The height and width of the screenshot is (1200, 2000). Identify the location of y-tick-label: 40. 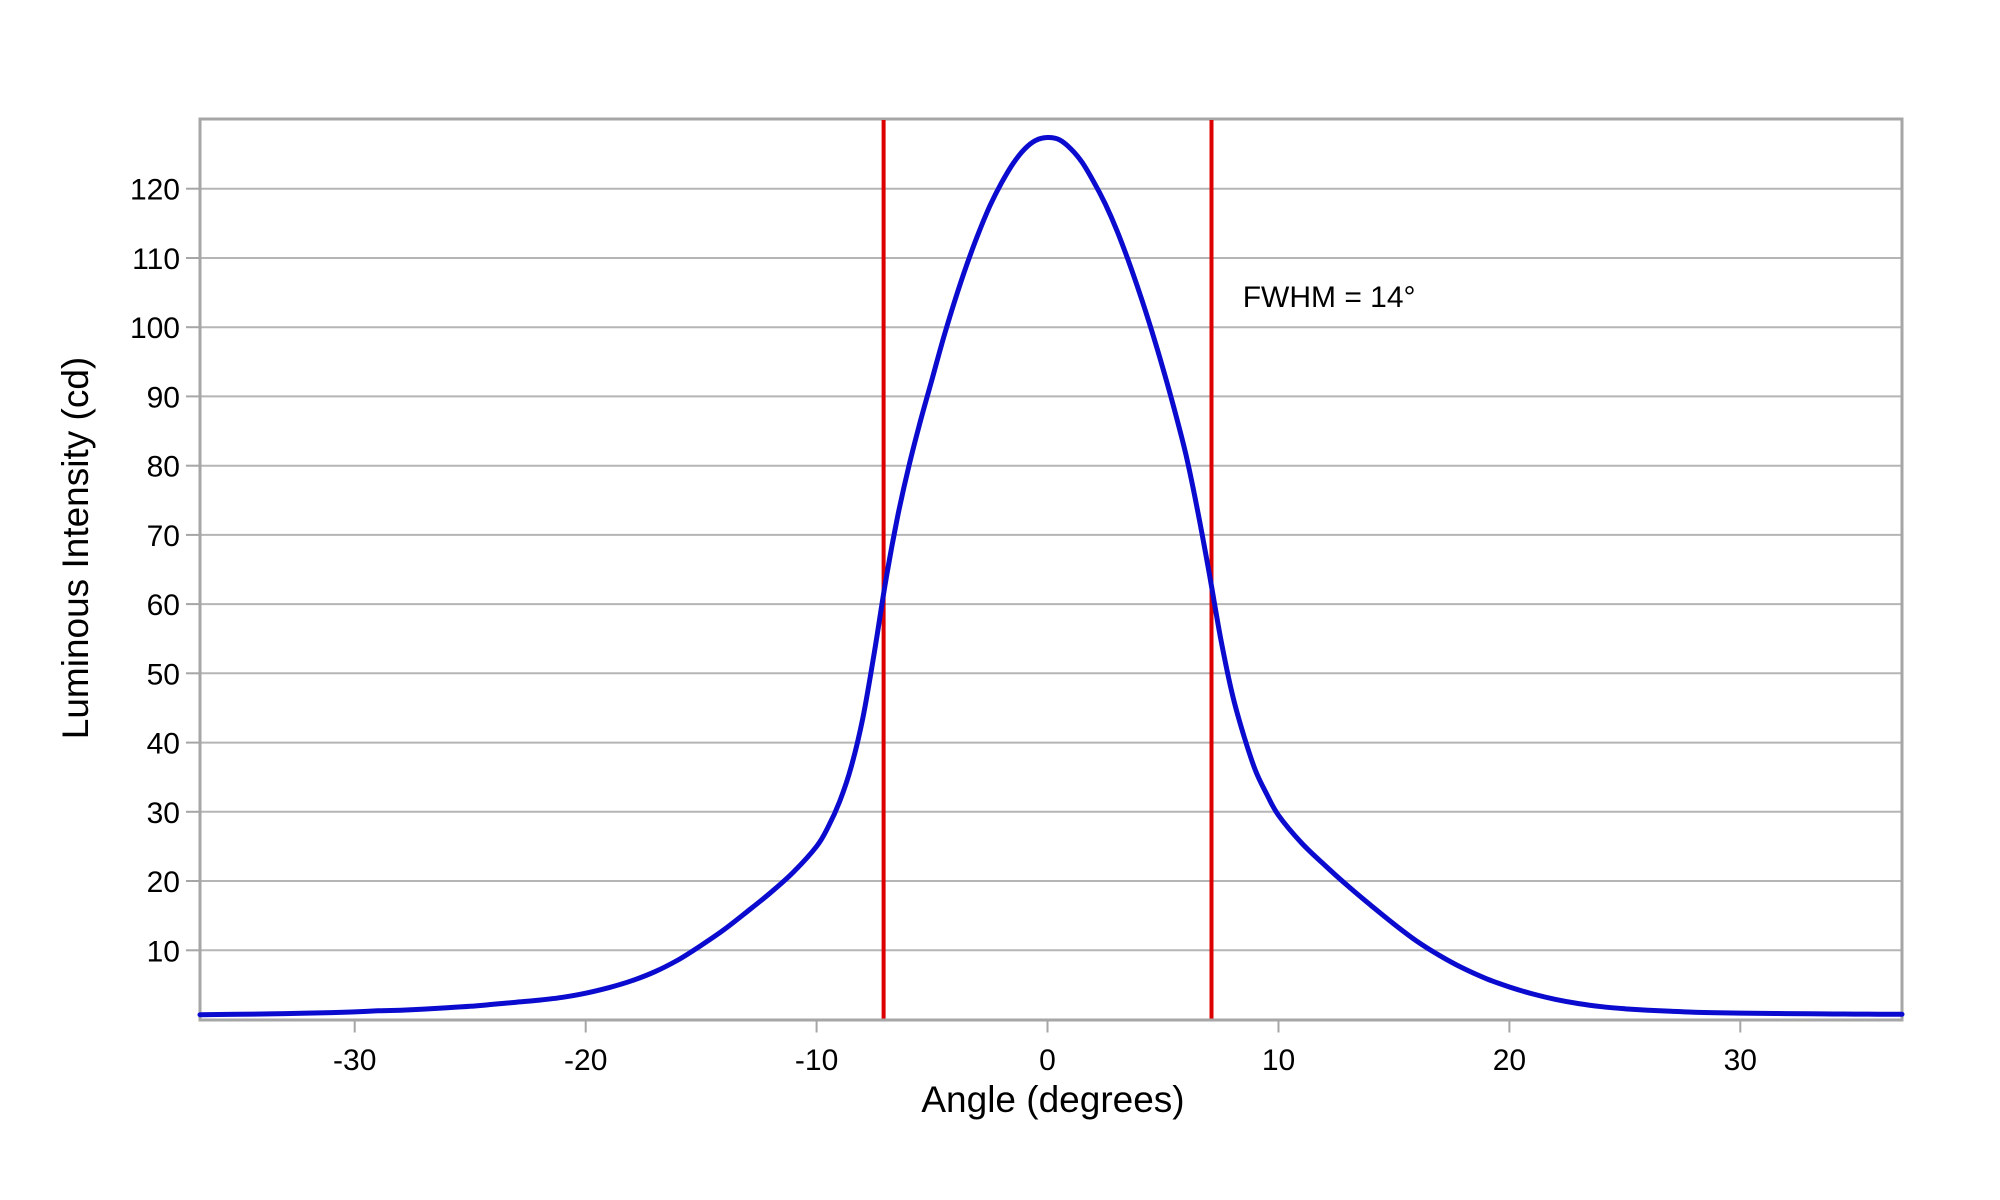
(163, 744).